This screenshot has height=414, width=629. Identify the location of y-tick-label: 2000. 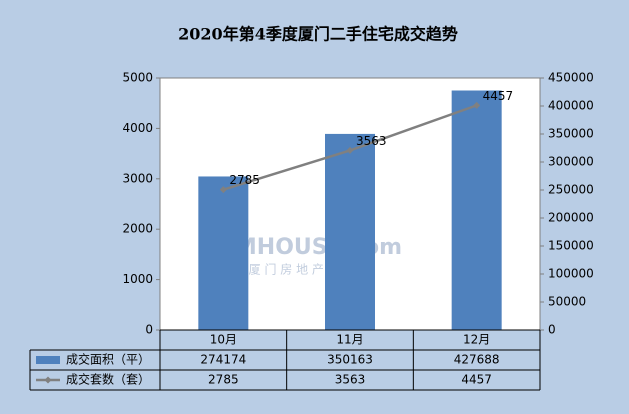
(137, 229).